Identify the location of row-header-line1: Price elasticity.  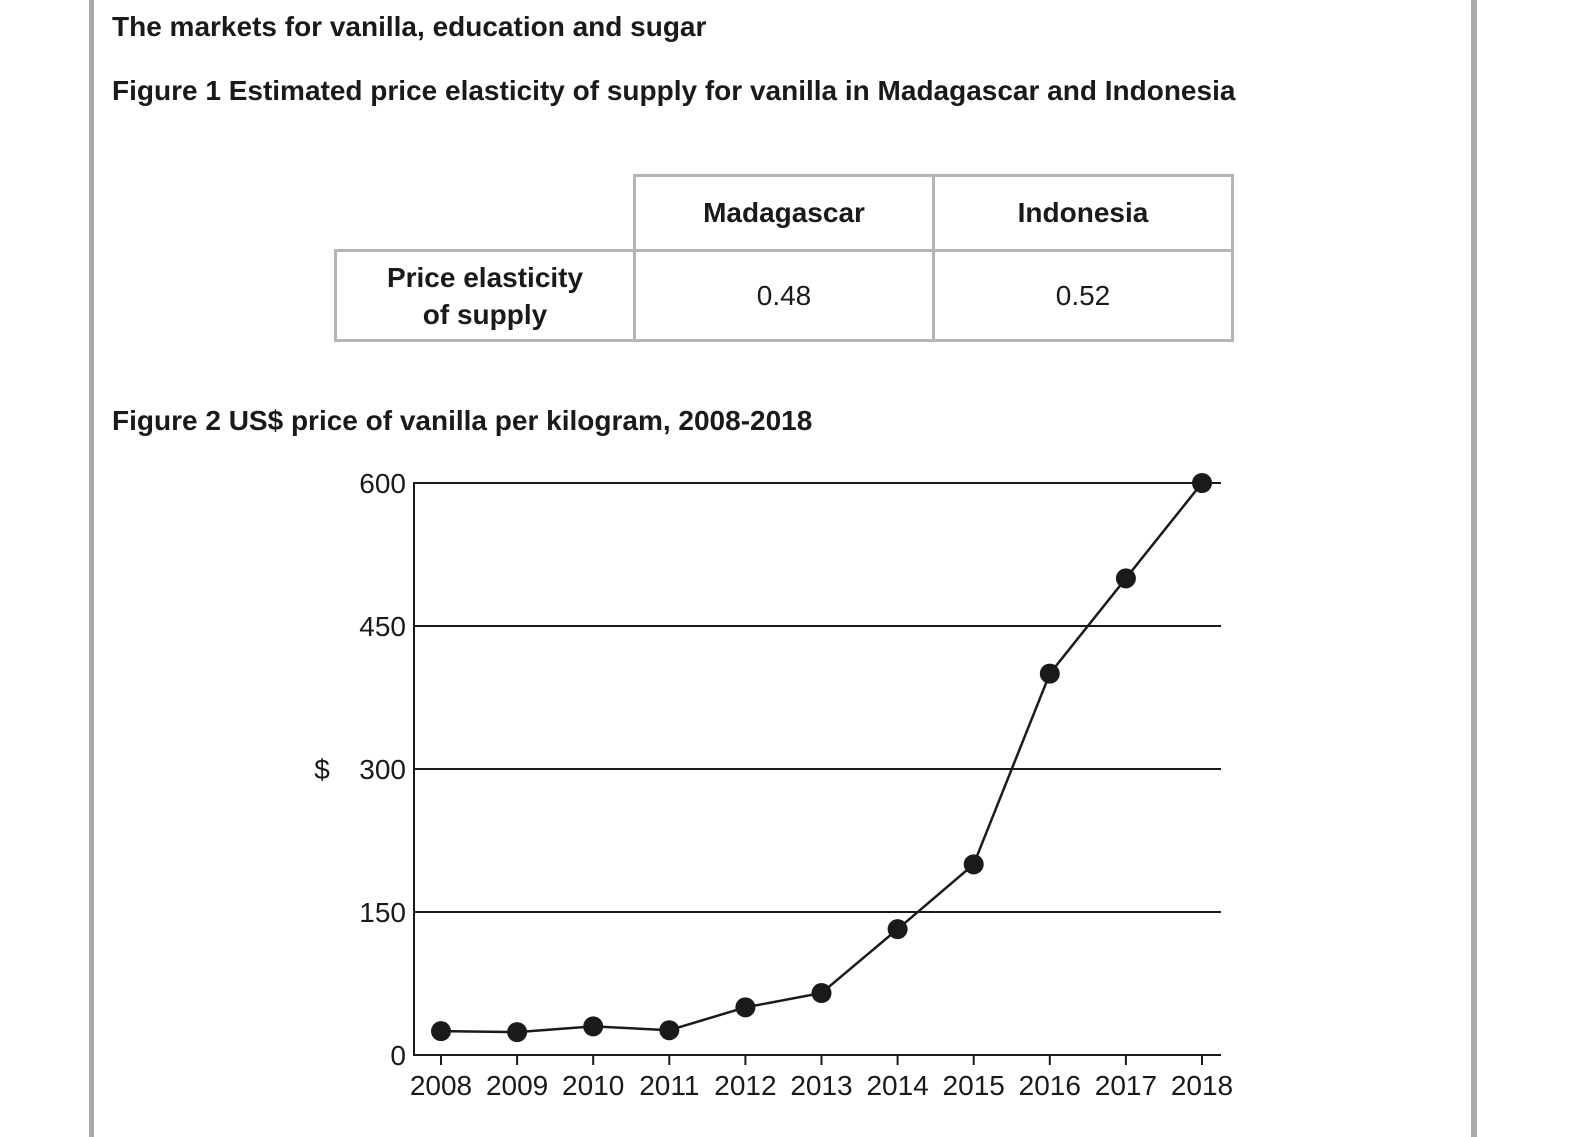
(485, 277).